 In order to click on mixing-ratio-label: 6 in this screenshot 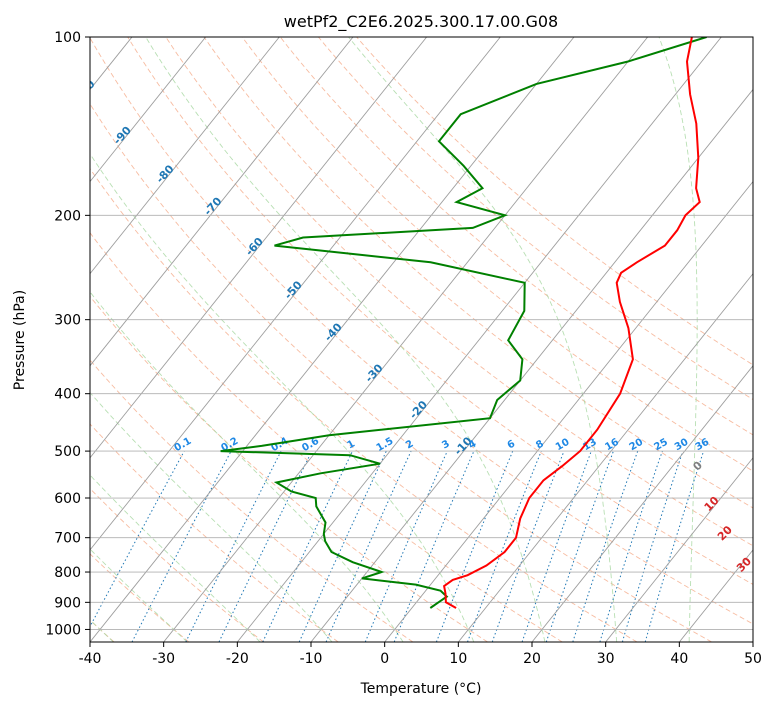, I will do `click(512, 444)`.